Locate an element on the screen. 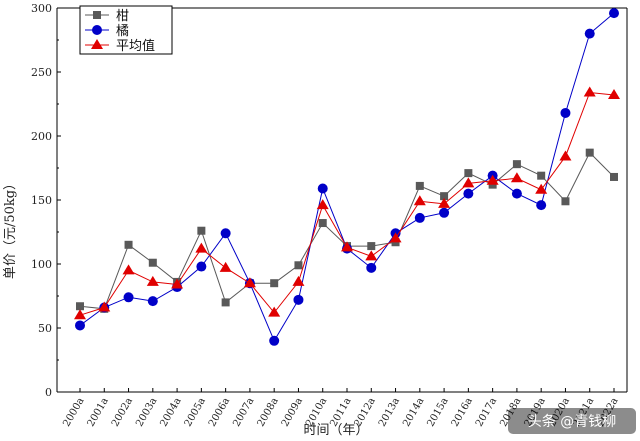  watermark: 头条 @青钱柳 is located at coordinates (572, 421).